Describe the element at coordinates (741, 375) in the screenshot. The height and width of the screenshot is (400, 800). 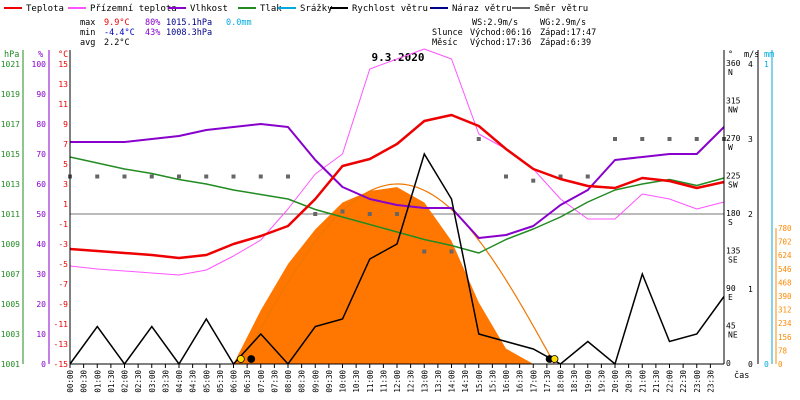
I see `x-axis-title: čas` at that location.